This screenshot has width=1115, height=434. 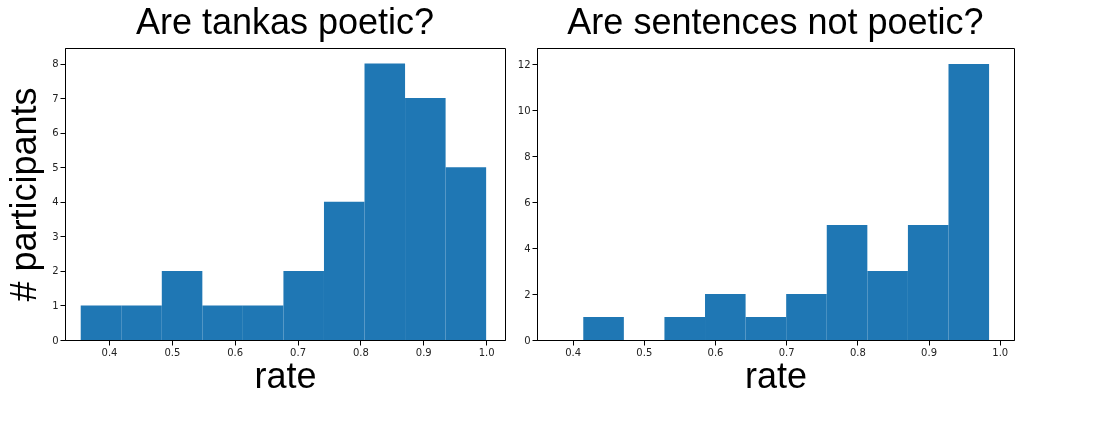 I want to click on y-tick-label: 10, so click(x=524, y=110).